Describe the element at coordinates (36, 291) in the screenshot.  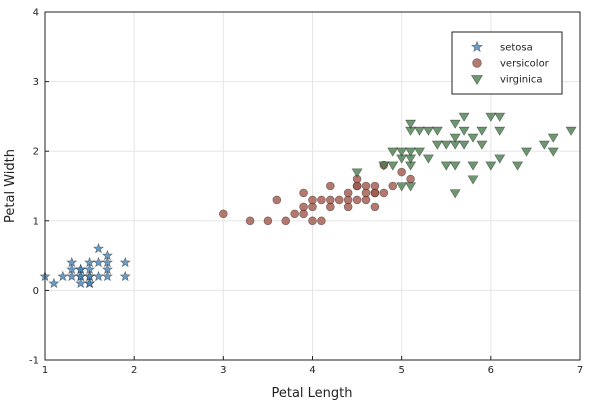
I see `y-tick-label: 0` at that location.